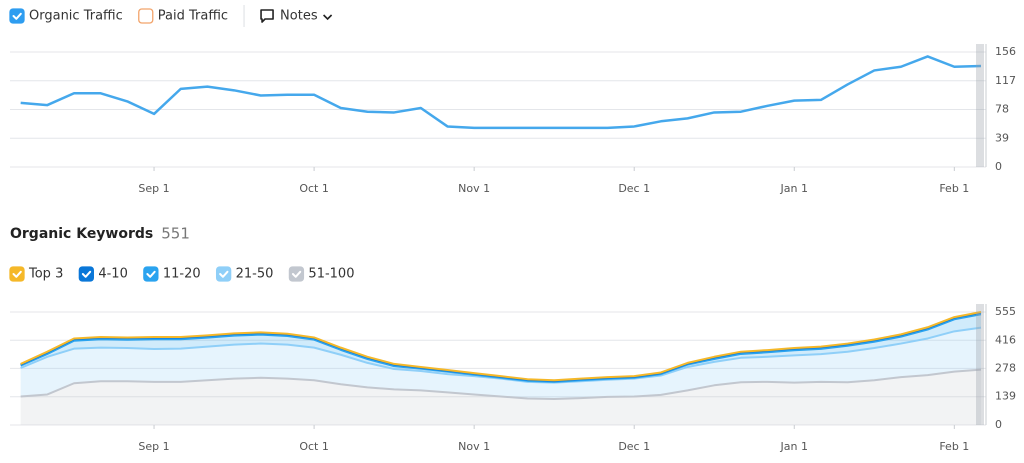  What do you see at coordinates (1005, 80) in the screenshot?
I see `y-tick-label: 117` at bounding box center [1005, 80].